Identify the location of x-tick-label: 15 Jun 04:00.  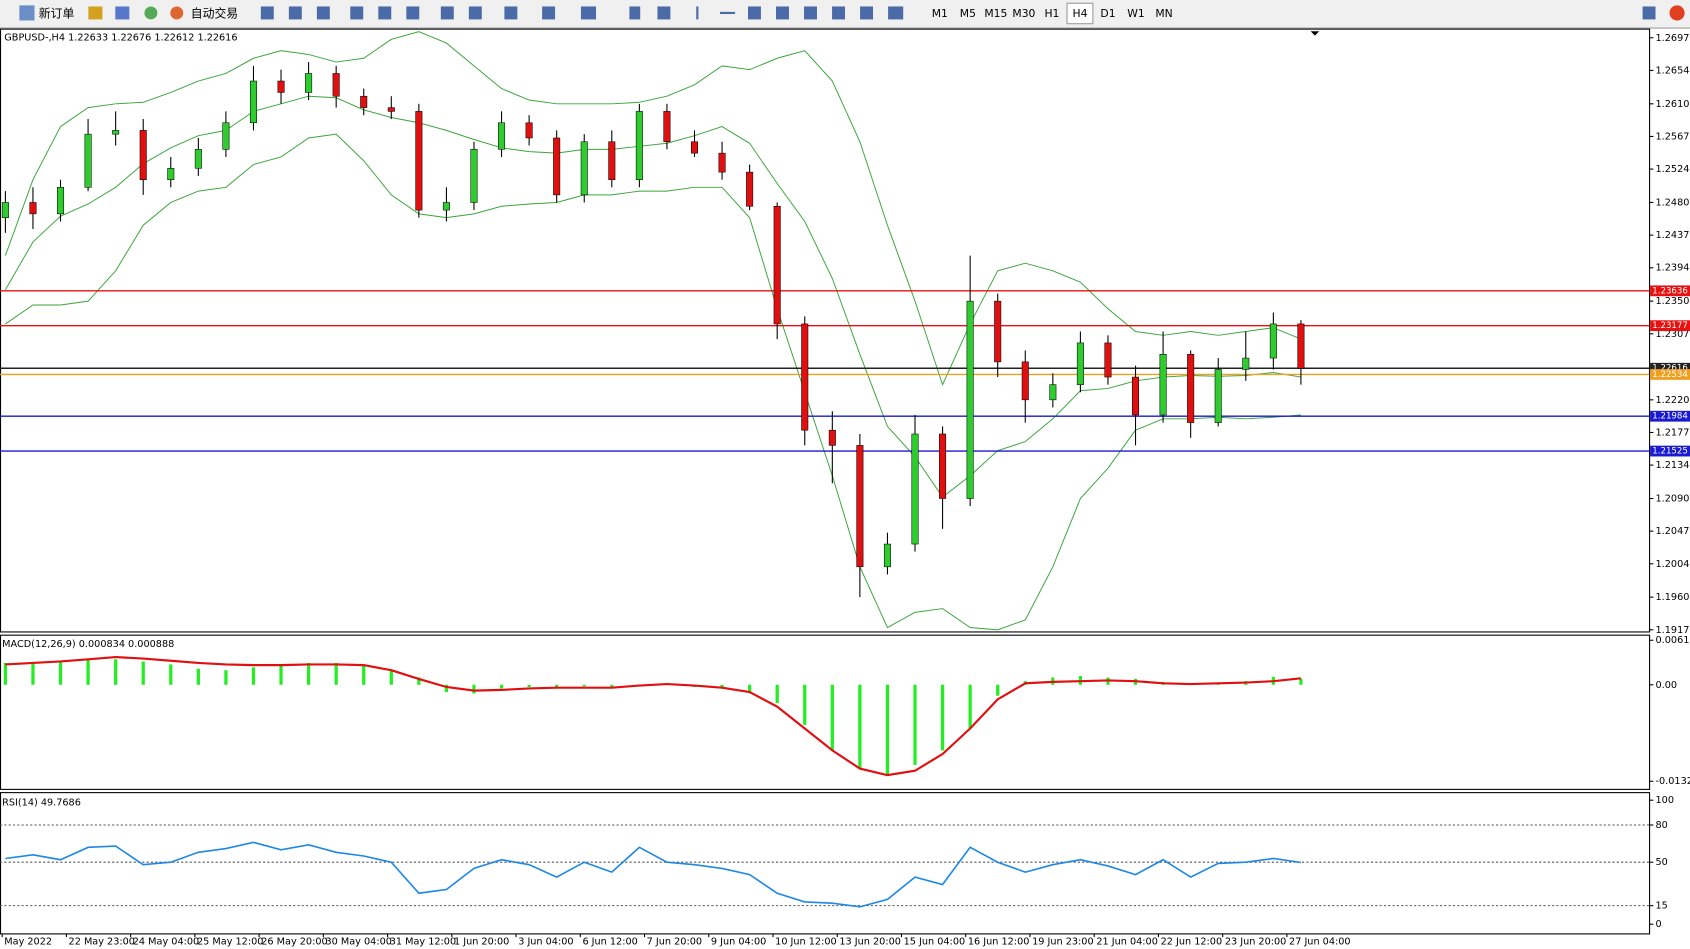
(935, 941).